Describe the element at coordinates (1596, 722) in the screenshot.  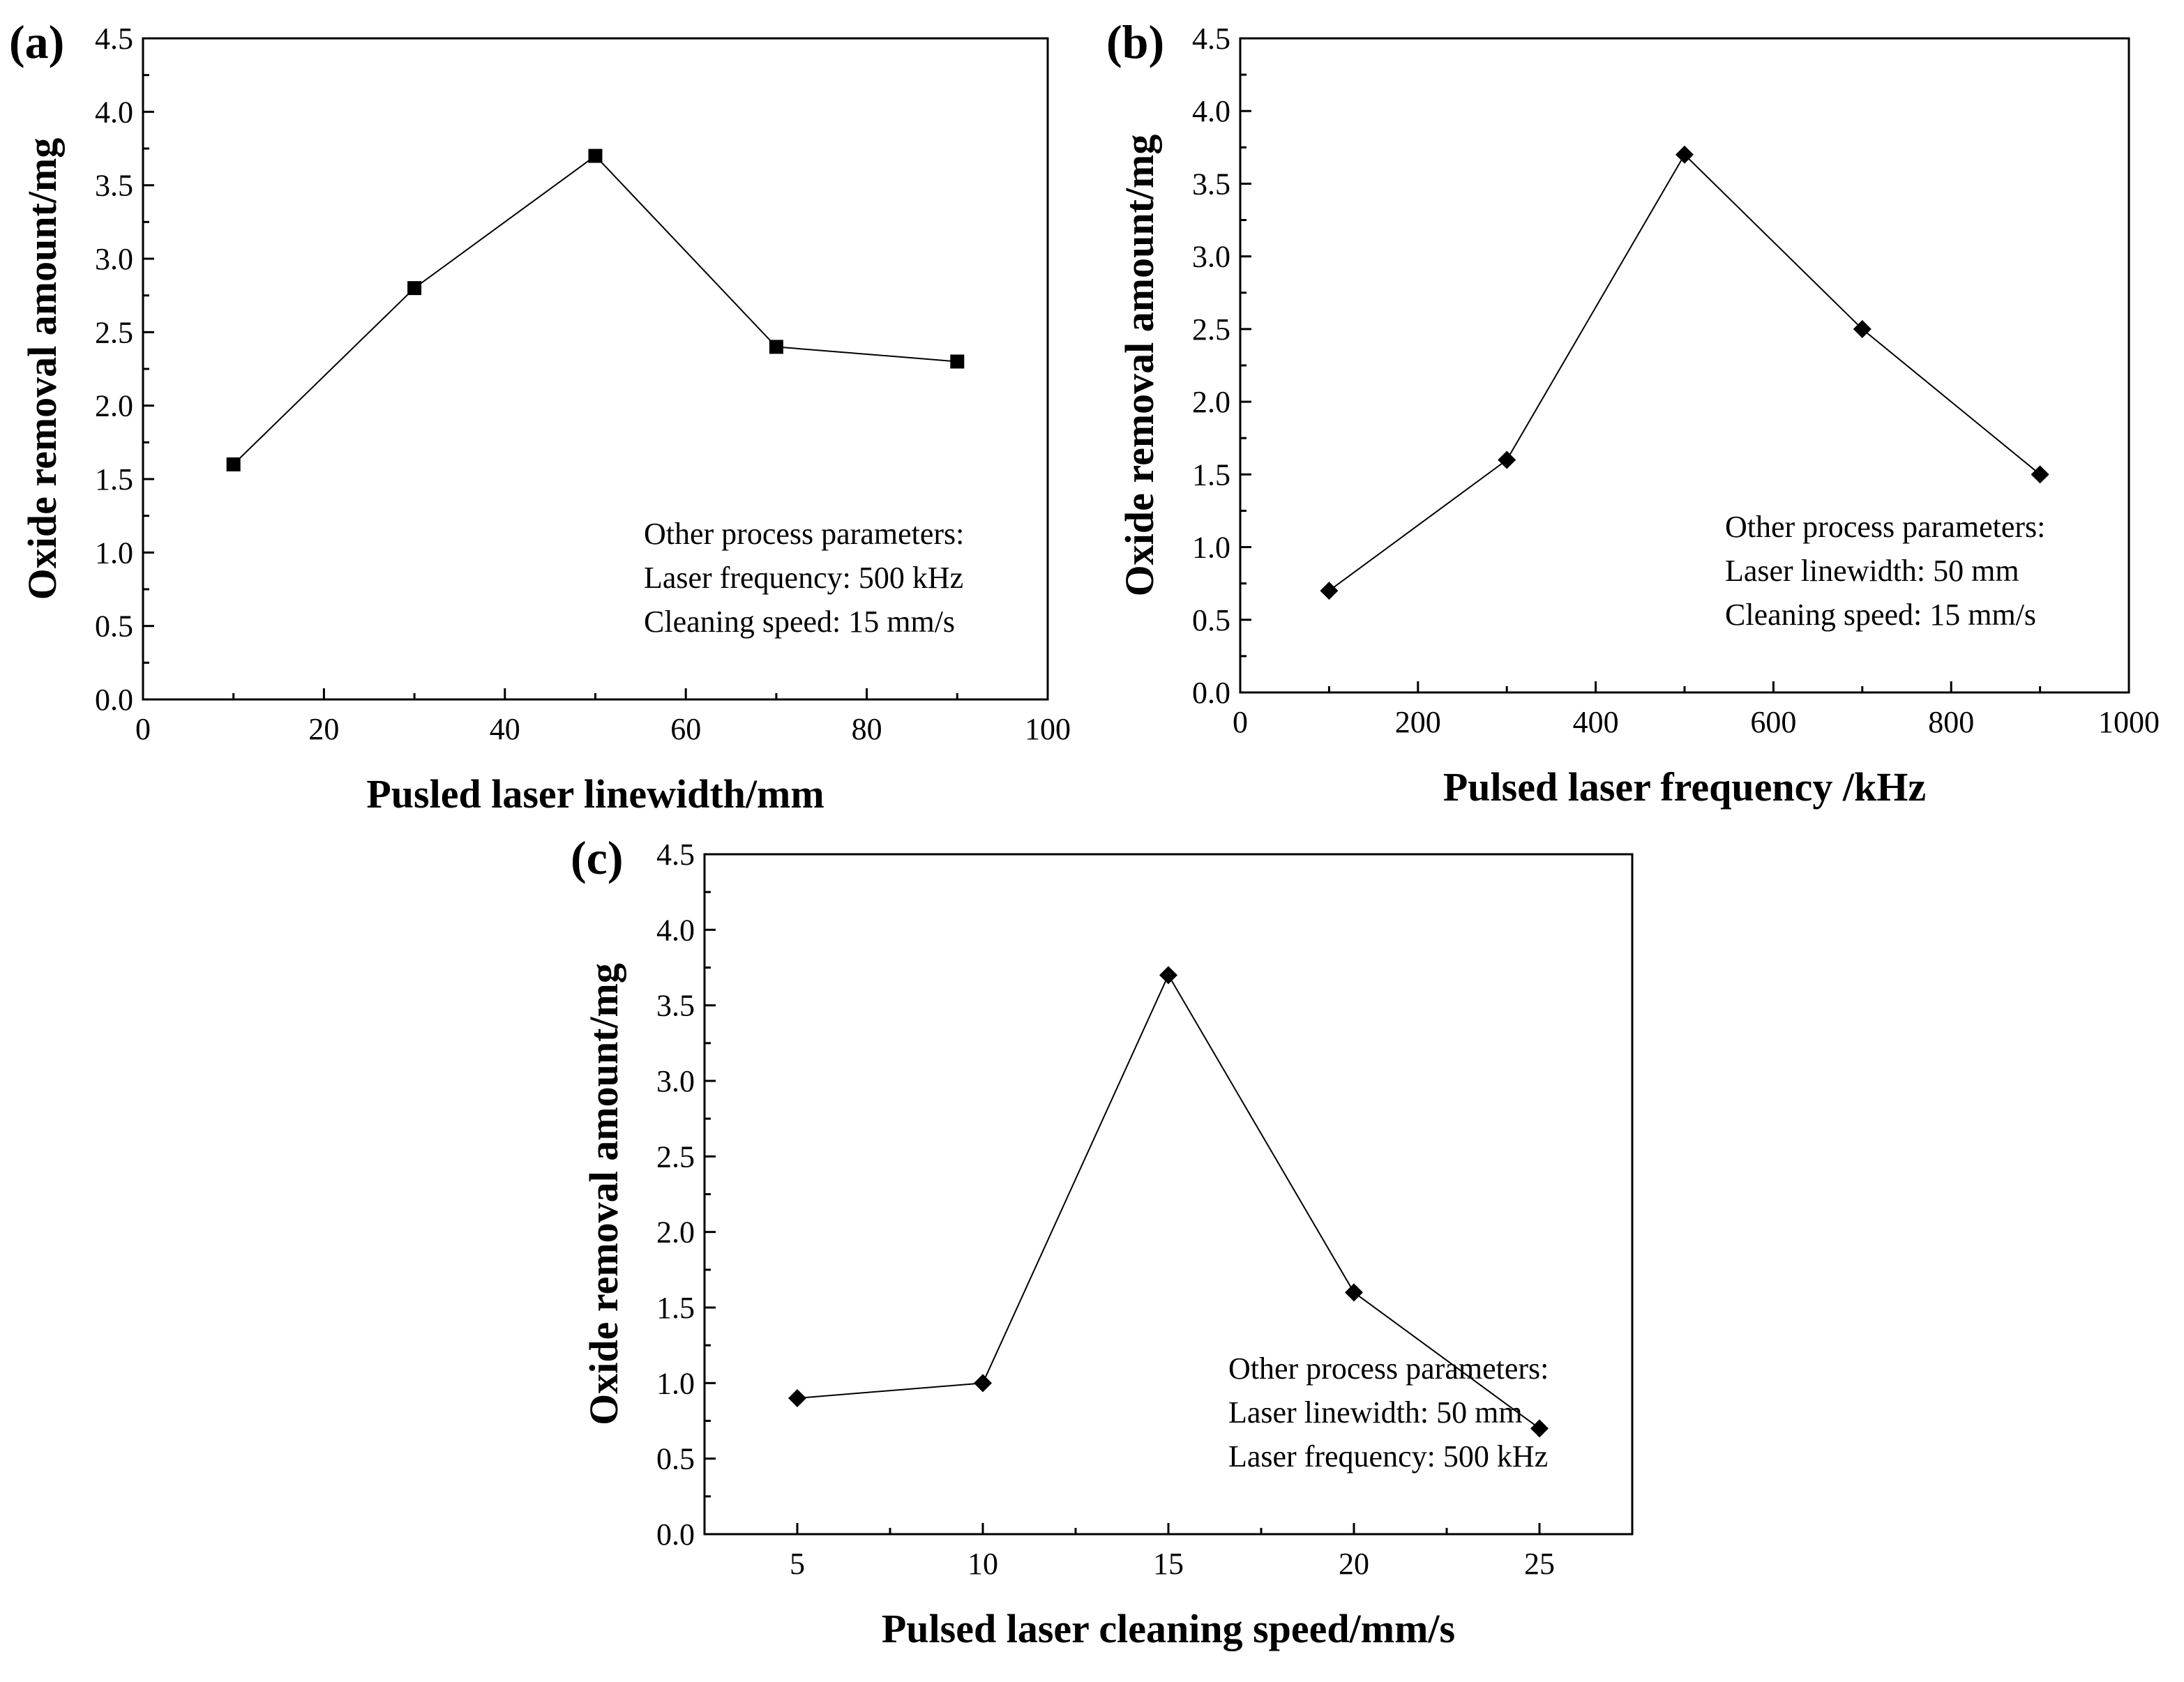
I see `x-tick-label: 400` at that location.